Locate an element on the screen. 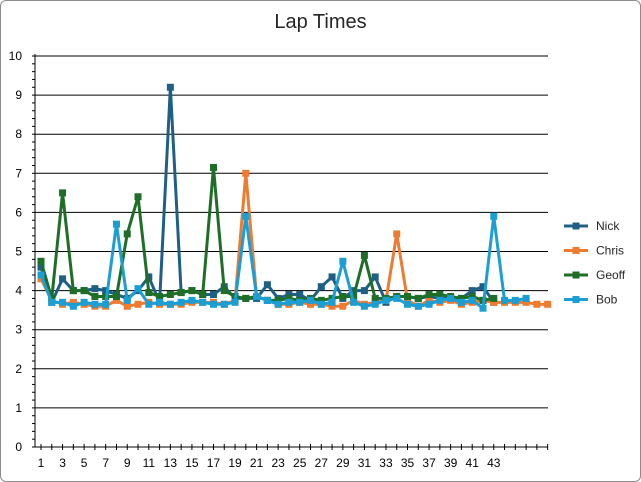 The image size is (641, 482). y-tick-label: 9 is located at coordinates (18, 95).